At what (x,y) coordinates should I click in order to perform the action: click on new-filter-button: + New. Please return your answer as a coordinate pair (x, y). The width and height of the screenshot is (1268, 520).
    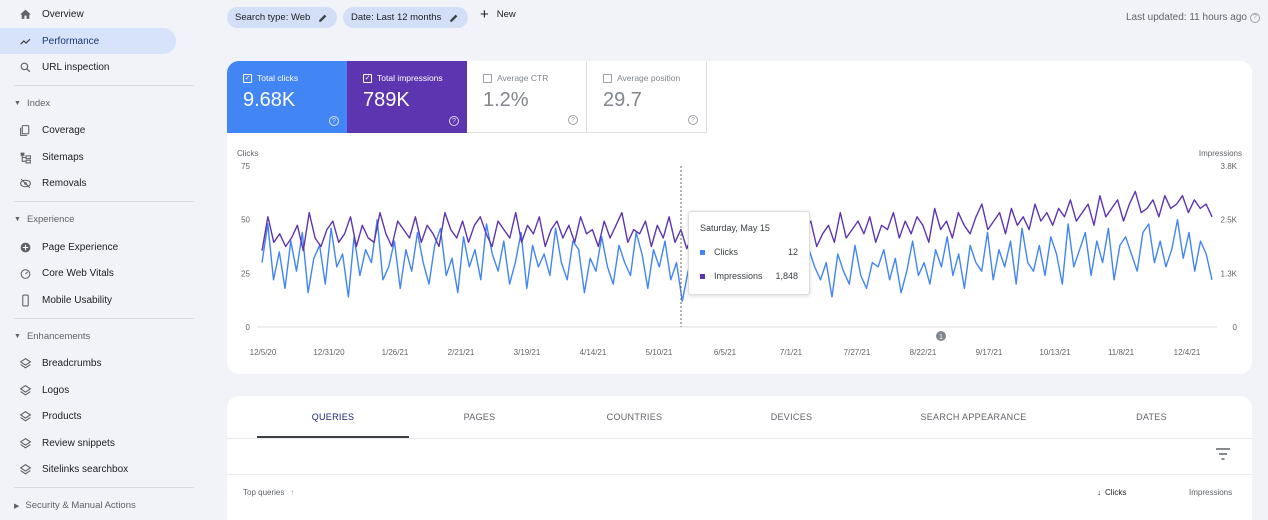
    Looking at the image, I should click on (498, 14).